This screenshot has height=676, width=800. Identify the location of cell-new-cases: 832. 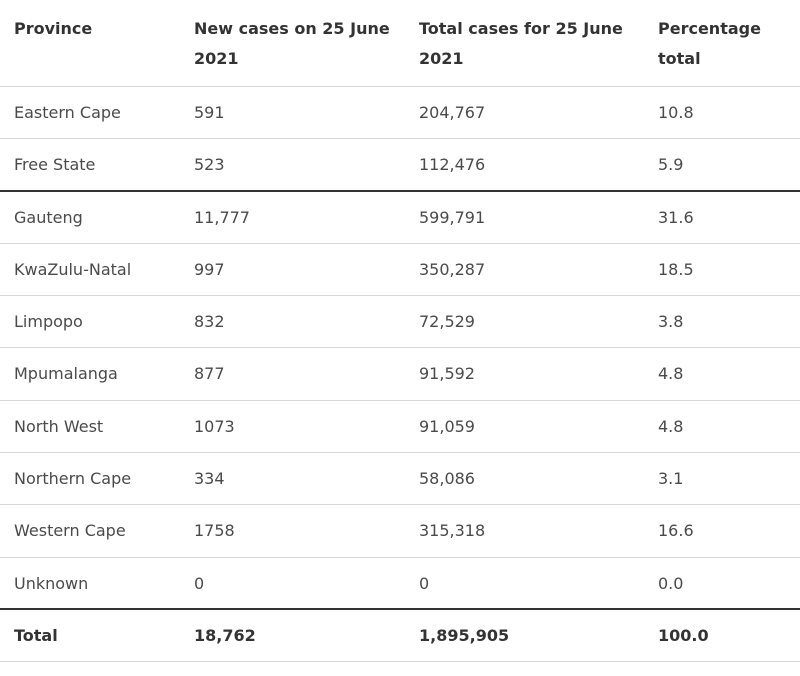
(209, 322).